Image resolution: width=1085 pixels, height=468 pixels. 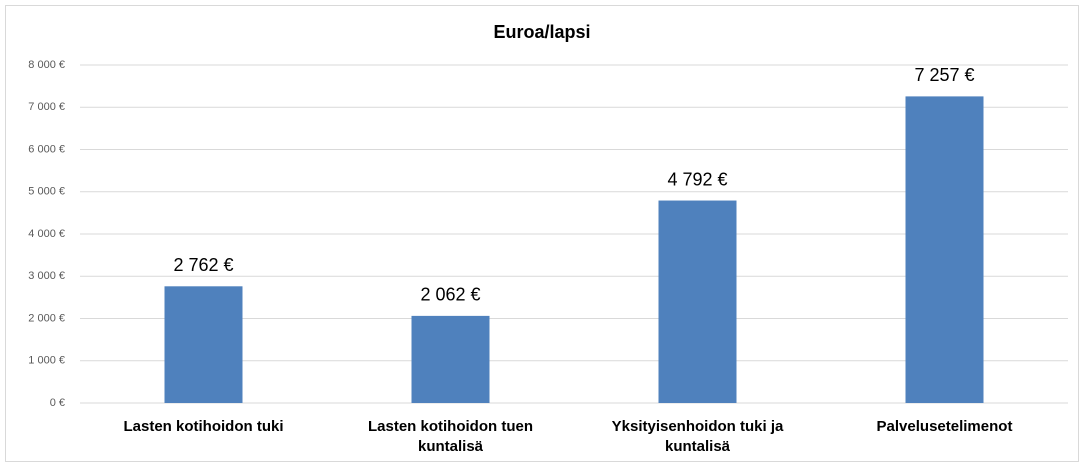 What do you see at coordinates (697, 436) in the screenshot?
I see `x-tick-label: Yksityisenhoidon tuki ja kuntalisä` at bounding box center [697, 436].